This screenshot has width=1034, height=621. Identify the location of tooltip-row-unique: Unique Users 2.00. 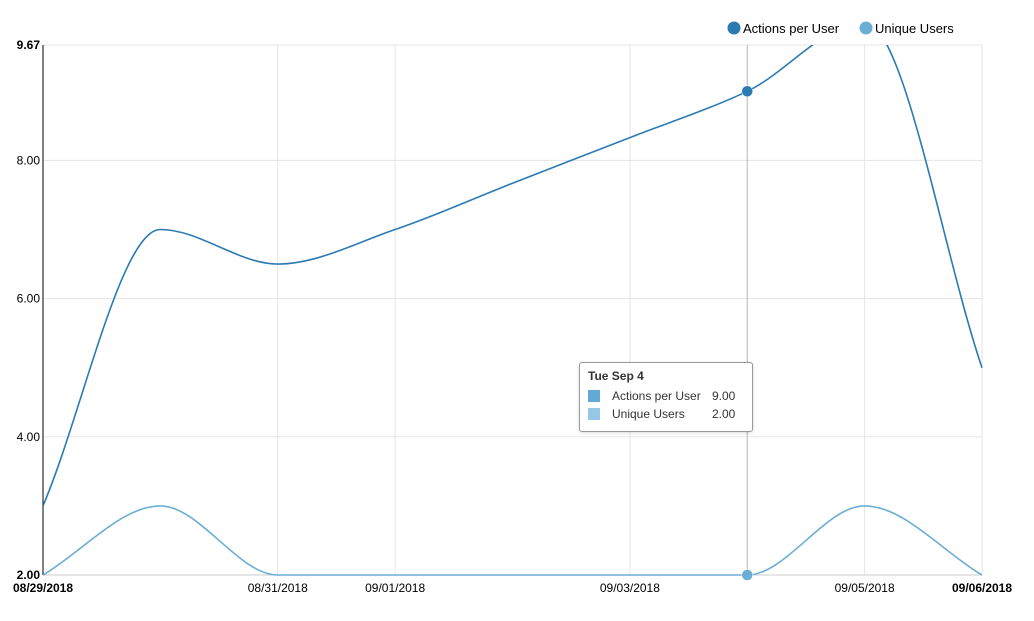
(666, 414).